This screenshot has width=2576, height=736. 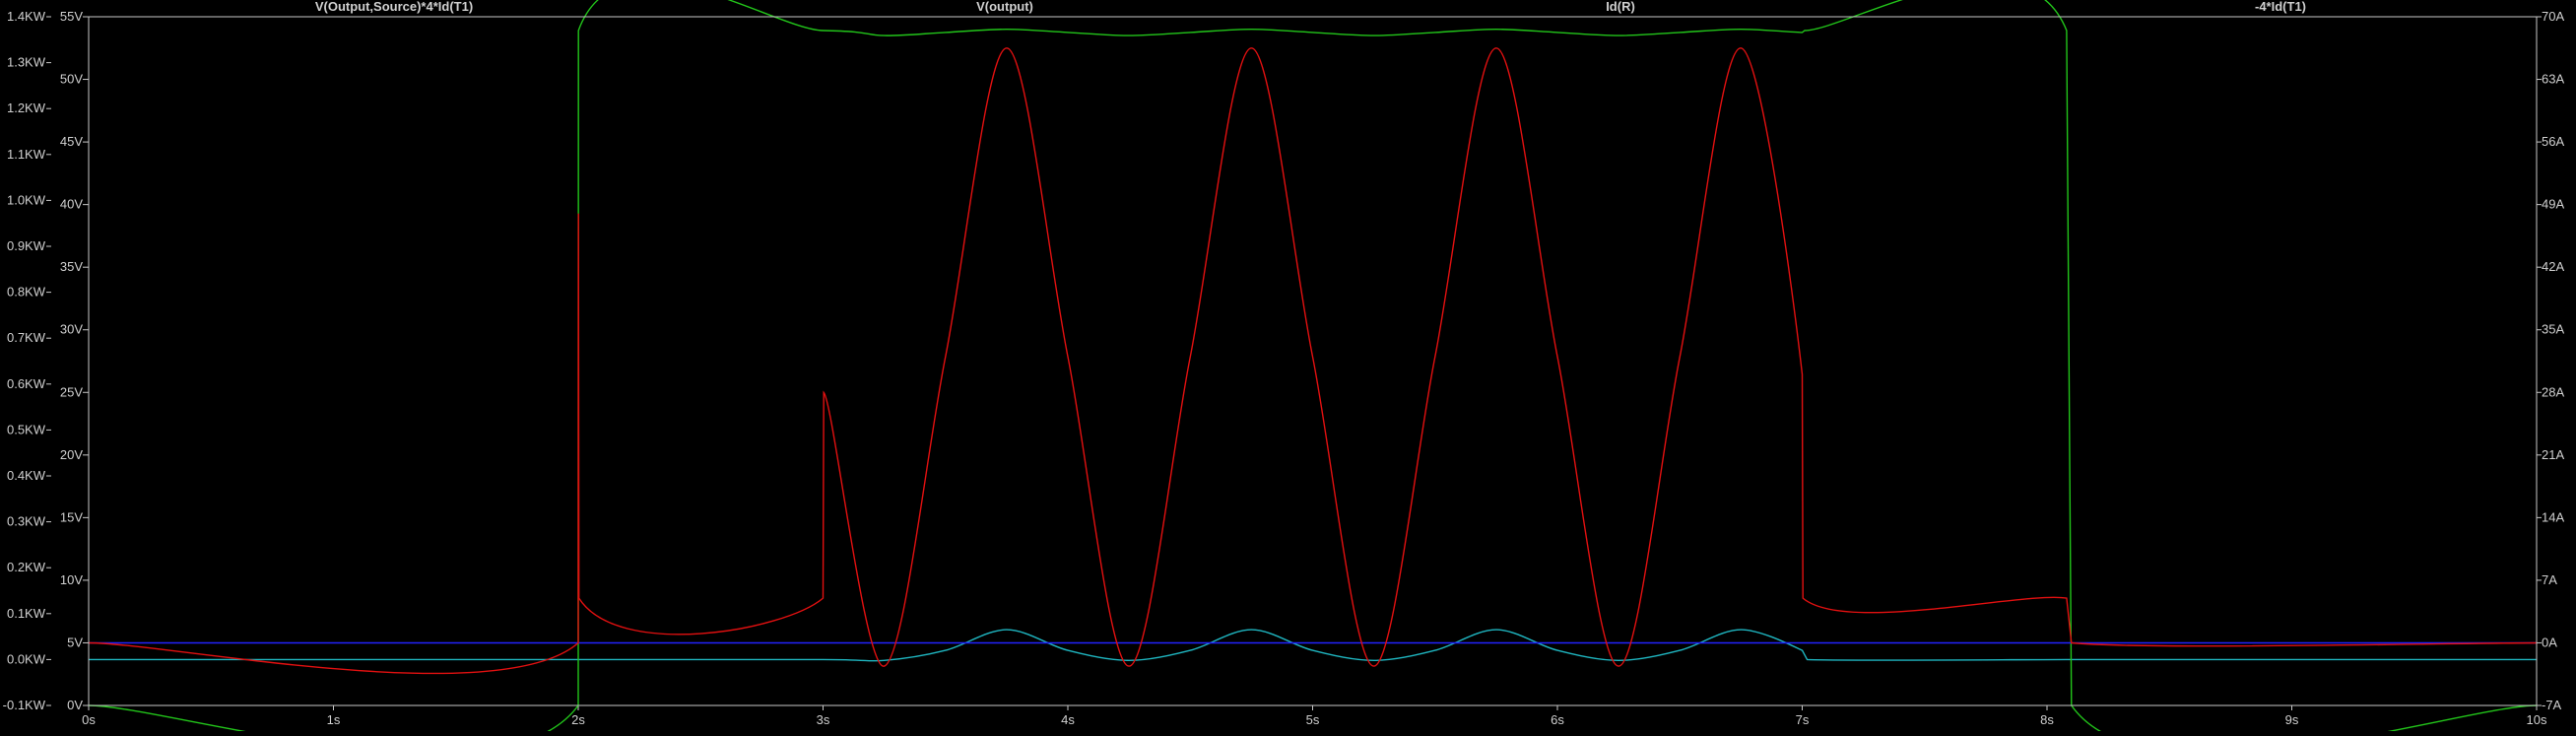 What do you see at coordinates (27, 521) in the screenshot?
I see `power_left-tick-label: 0.3KW` at bounding box center [27, 521].